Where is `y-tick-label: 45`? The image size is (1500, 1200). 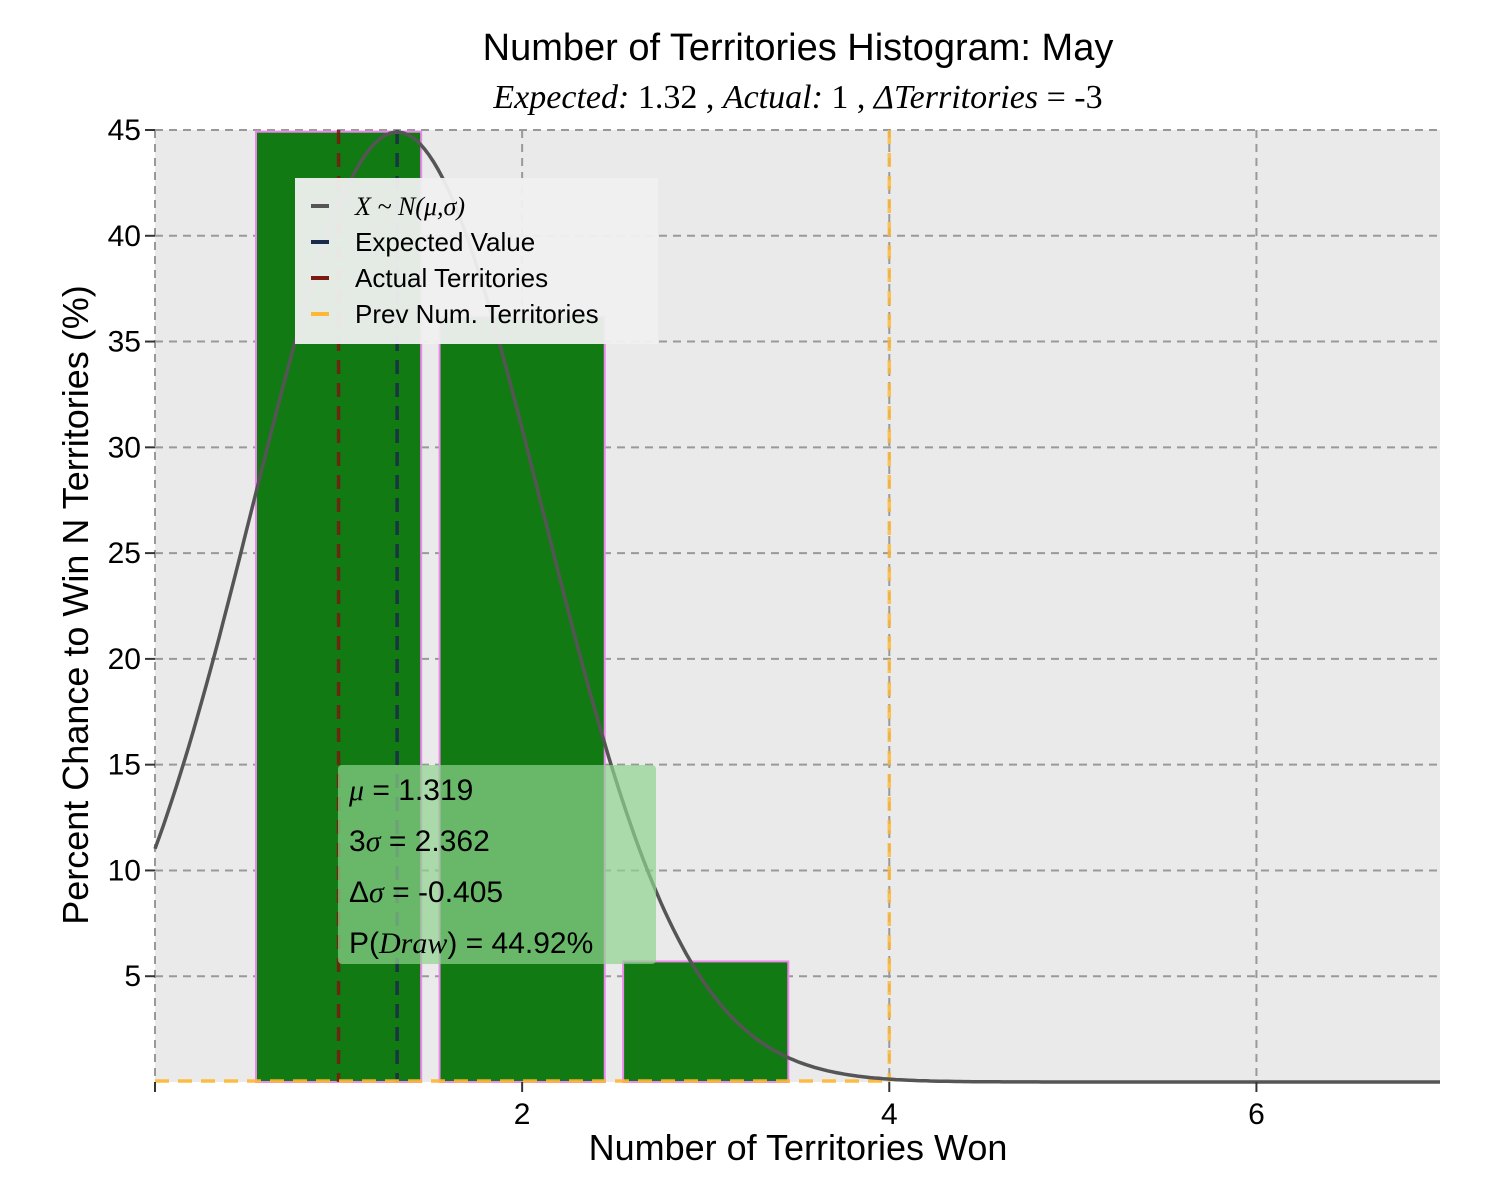 y-tick-label: 45 is located at coordinates (124, 130).